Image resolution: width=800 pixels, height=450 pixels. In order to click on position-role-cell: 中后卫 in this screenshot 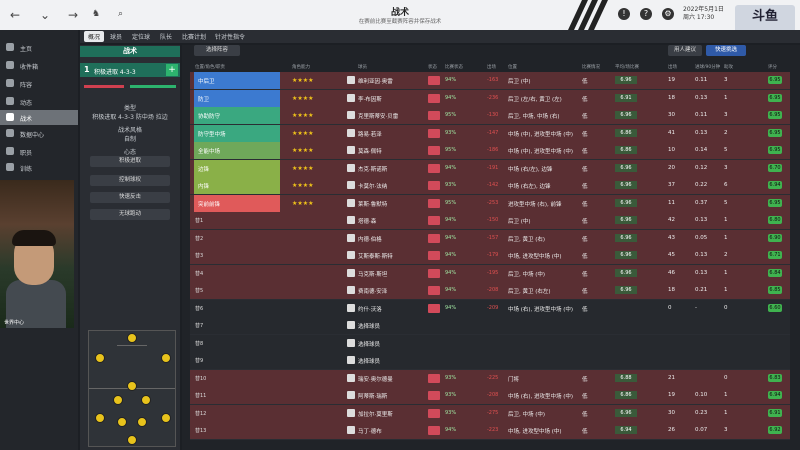, I will do `click(237, 80)`.